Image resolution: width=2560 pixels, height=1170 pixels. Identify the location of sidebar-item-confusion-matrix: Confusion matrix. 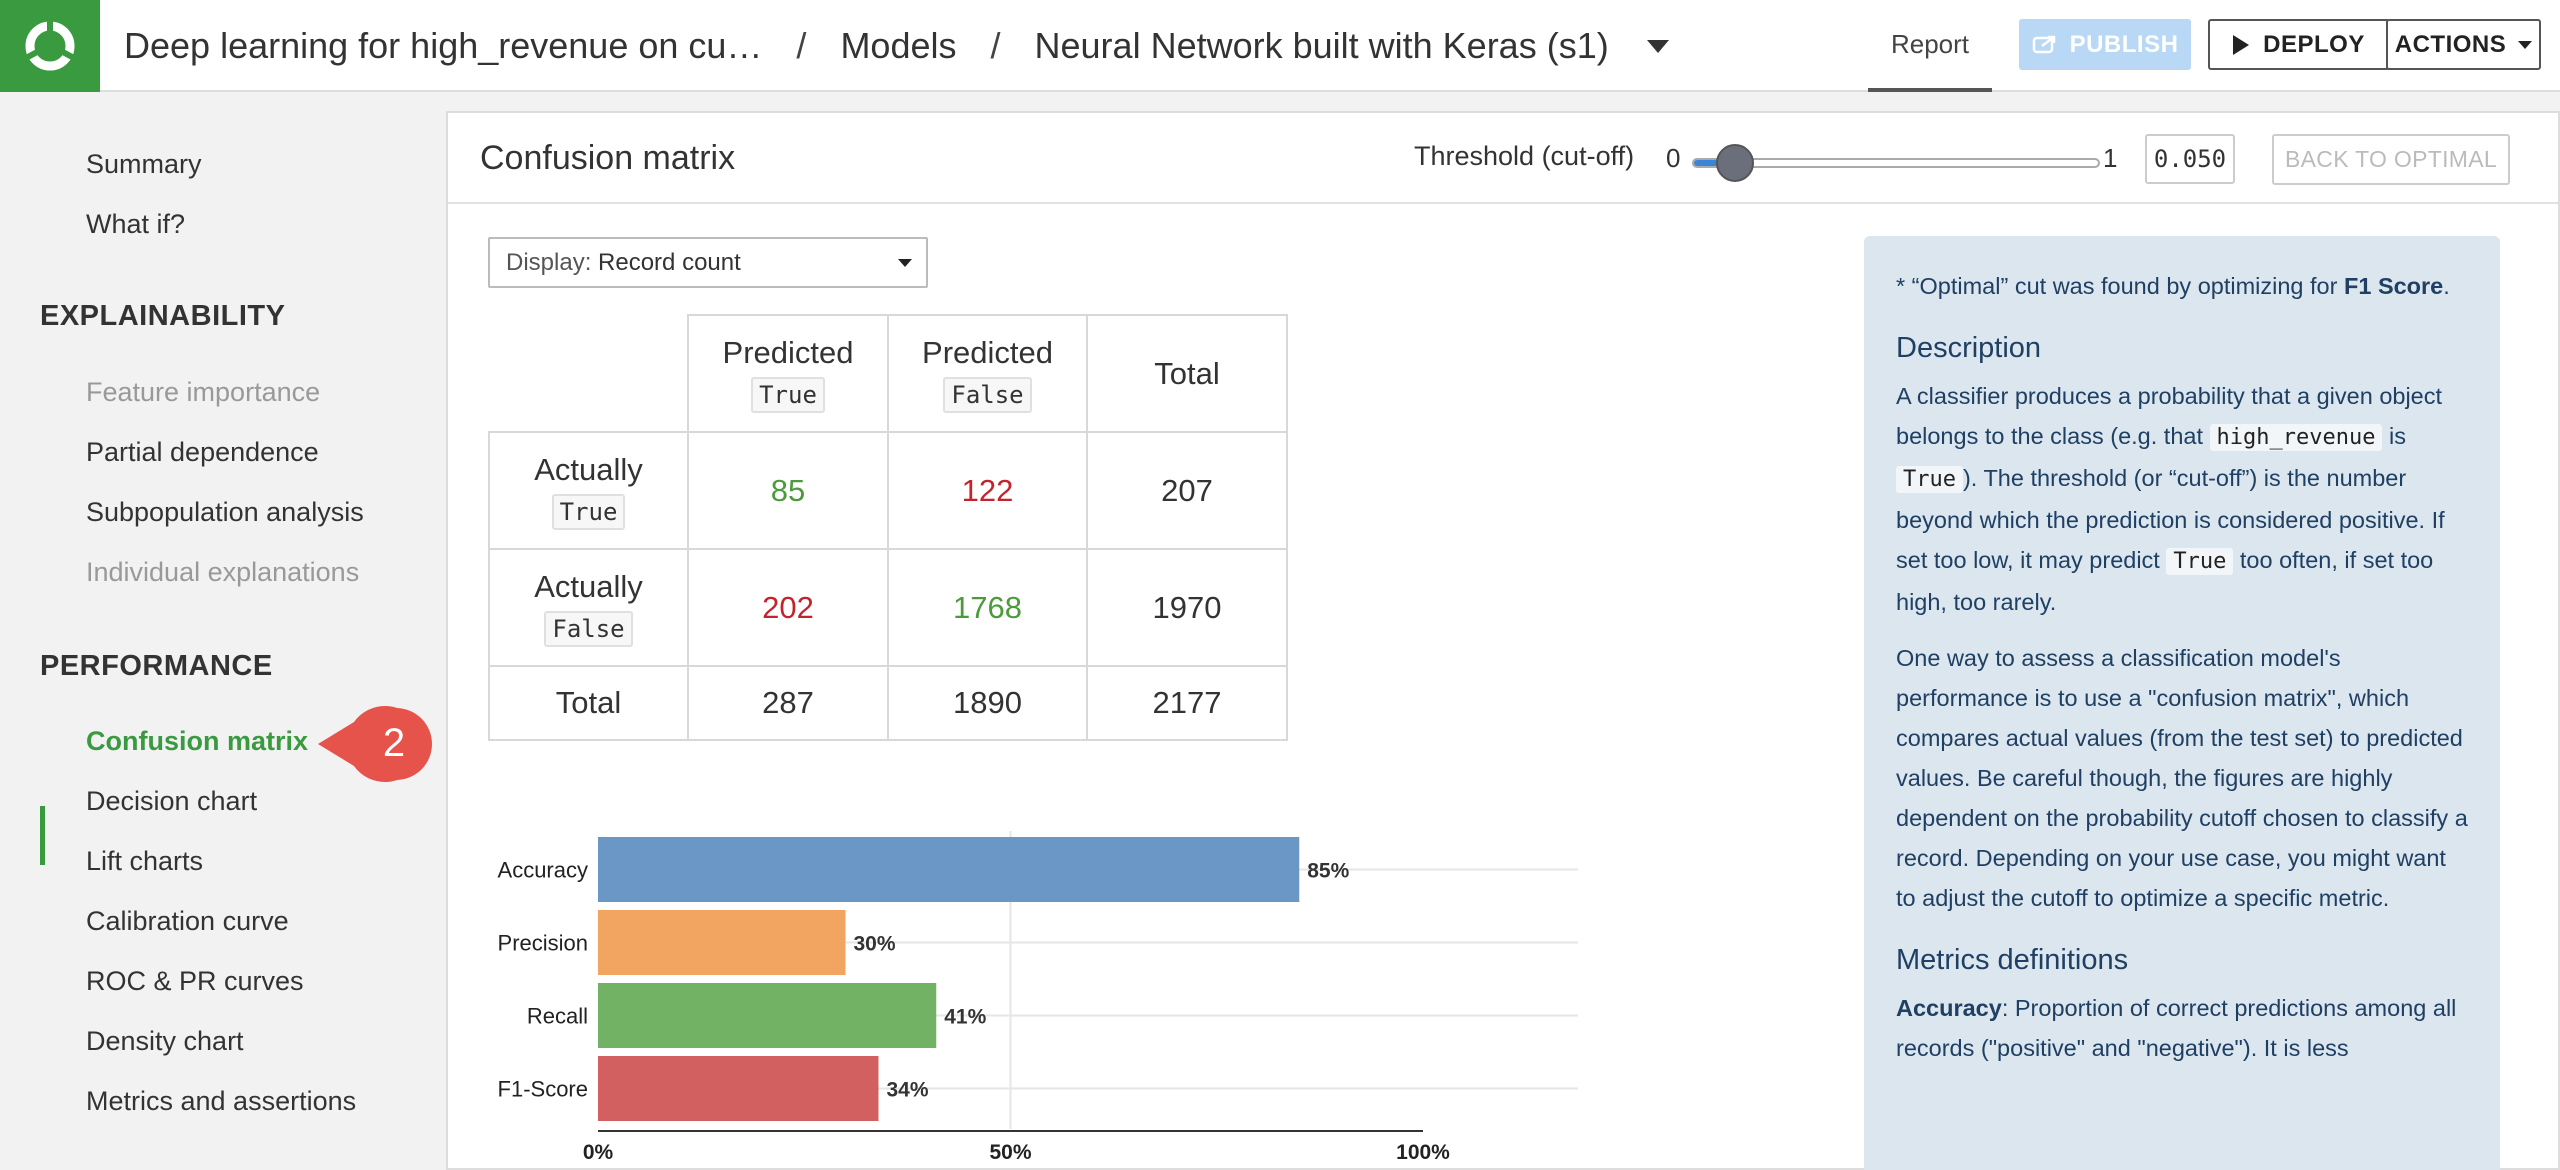
(197, 741).